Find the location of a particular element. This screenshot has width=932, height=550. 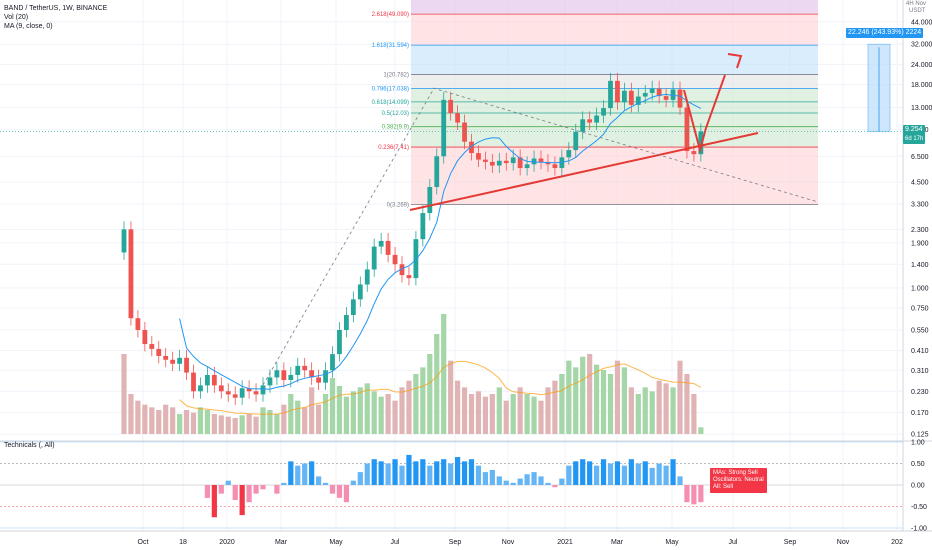

fib-label-3: 0.786(17.038) is located at coordinates (390, 90).